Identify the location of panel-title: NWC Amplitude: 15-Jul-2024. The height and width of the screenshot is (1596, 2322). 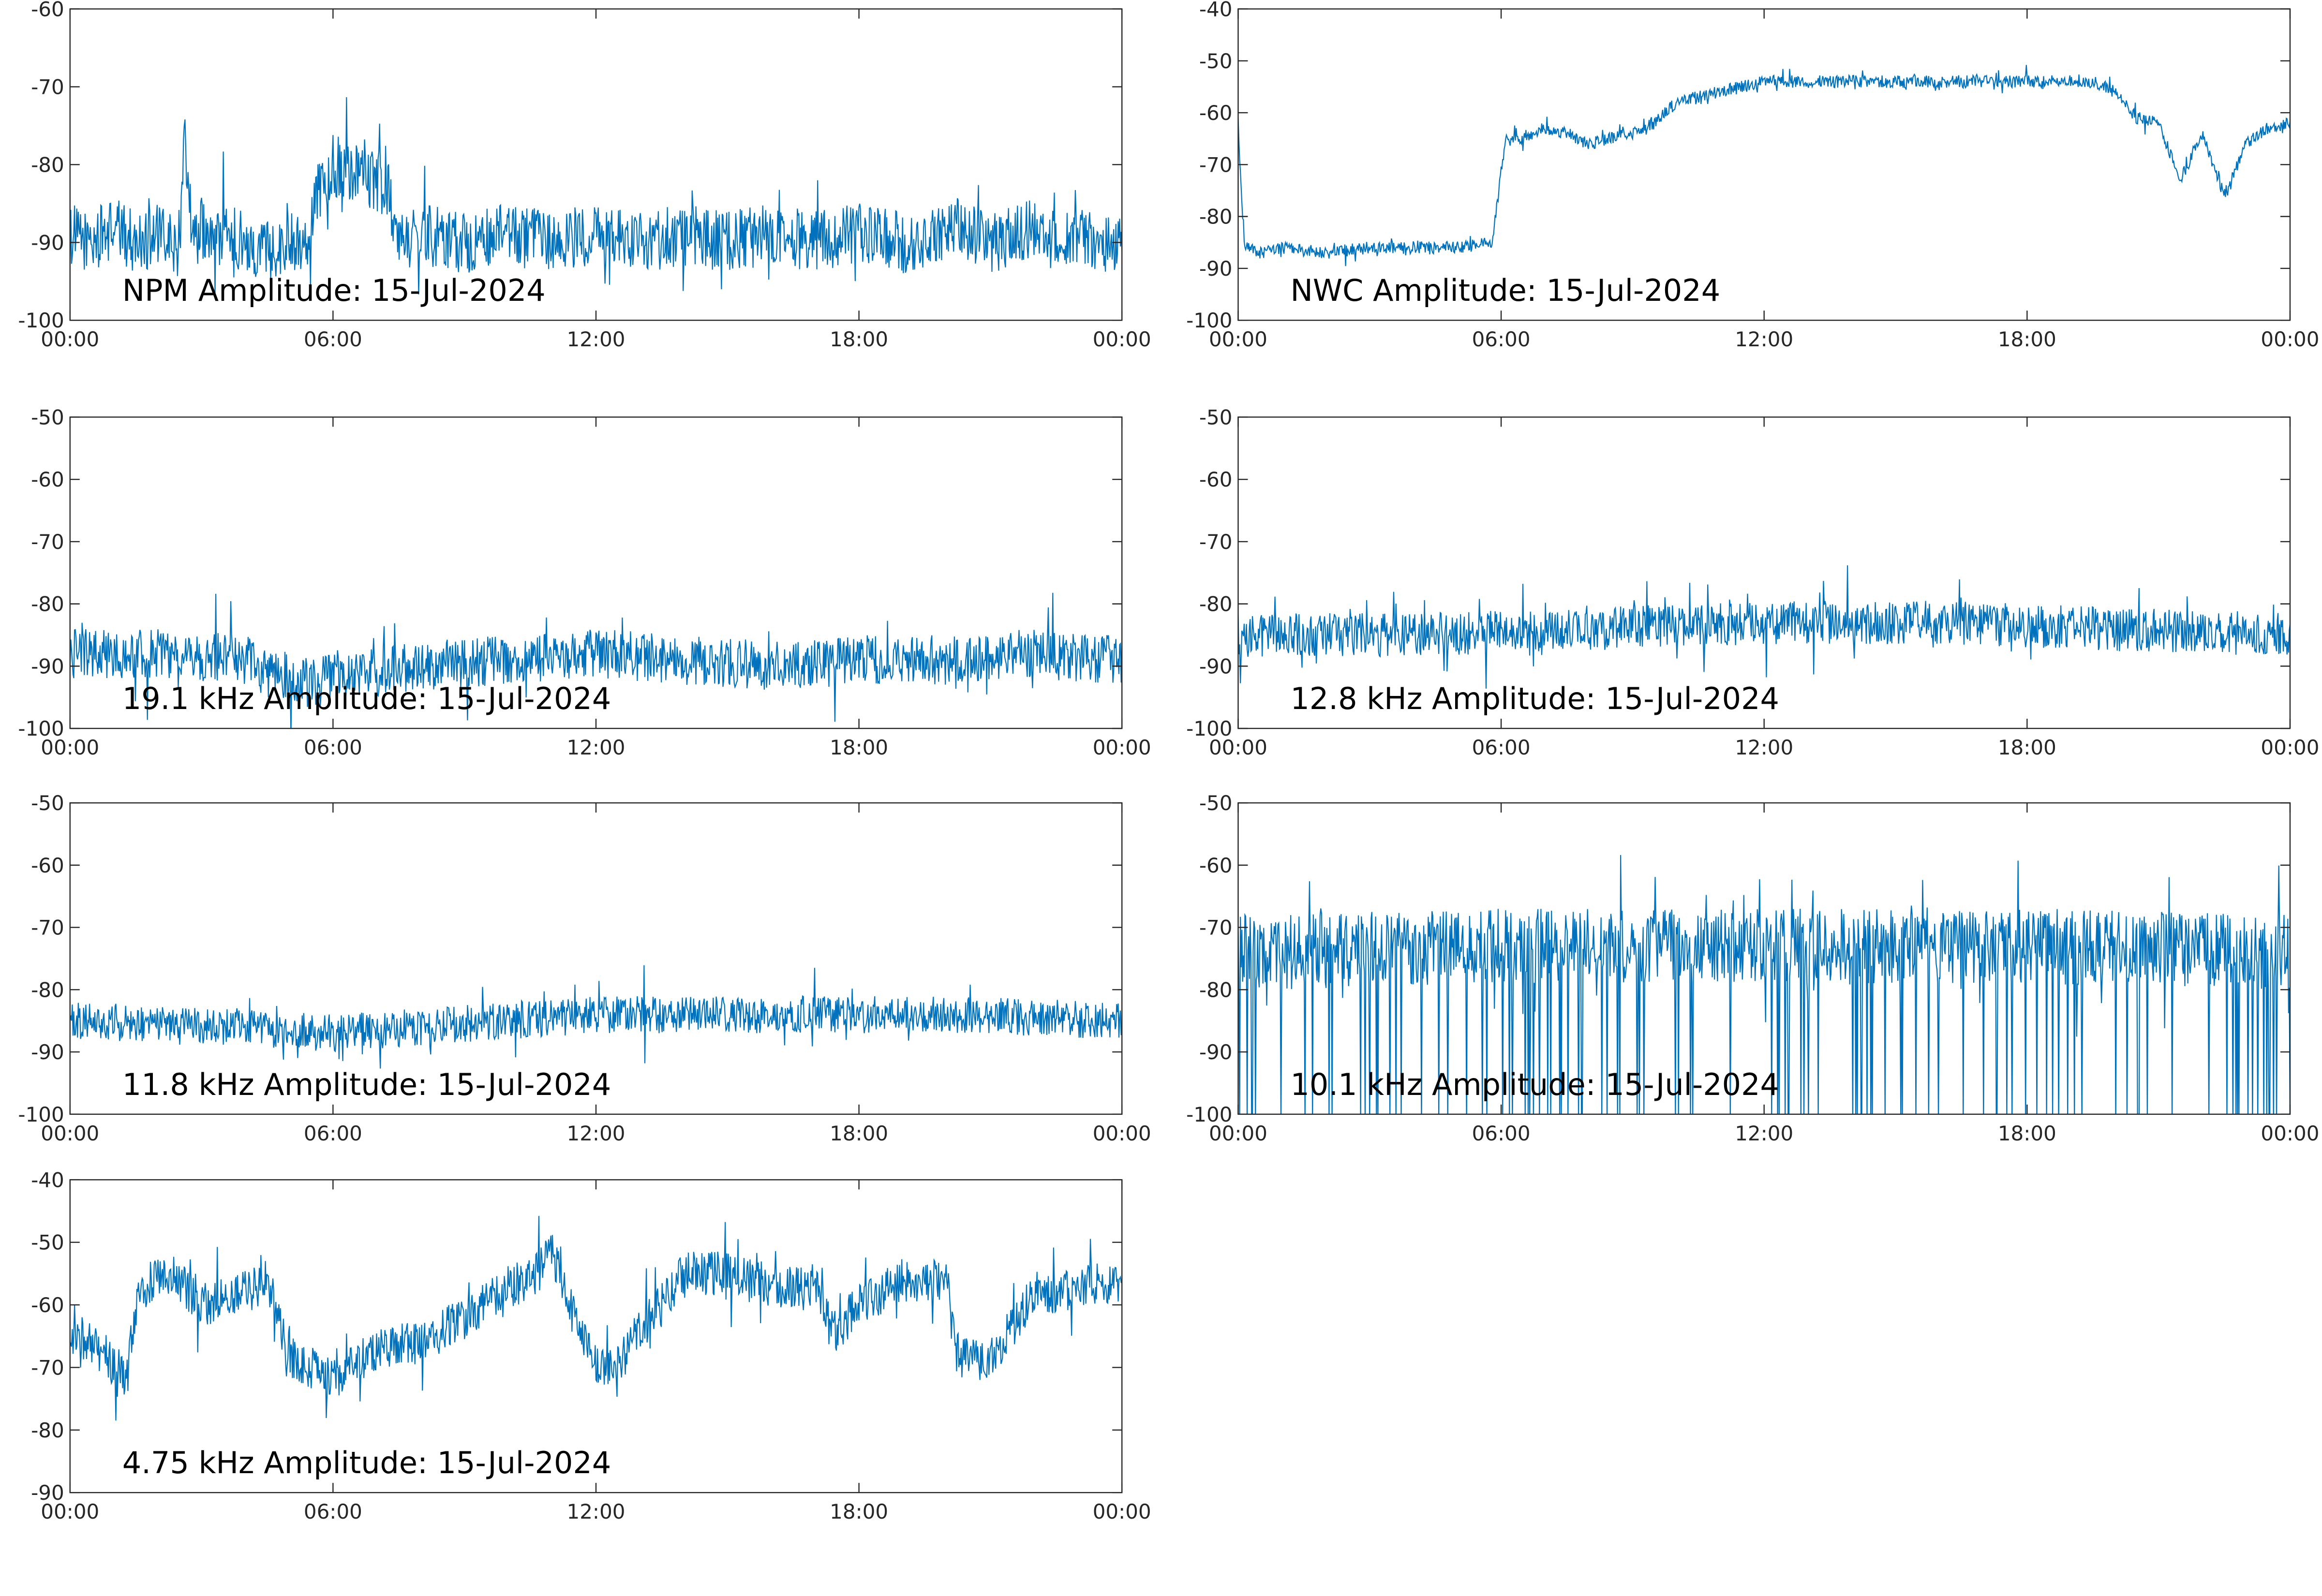
(1505, 290).